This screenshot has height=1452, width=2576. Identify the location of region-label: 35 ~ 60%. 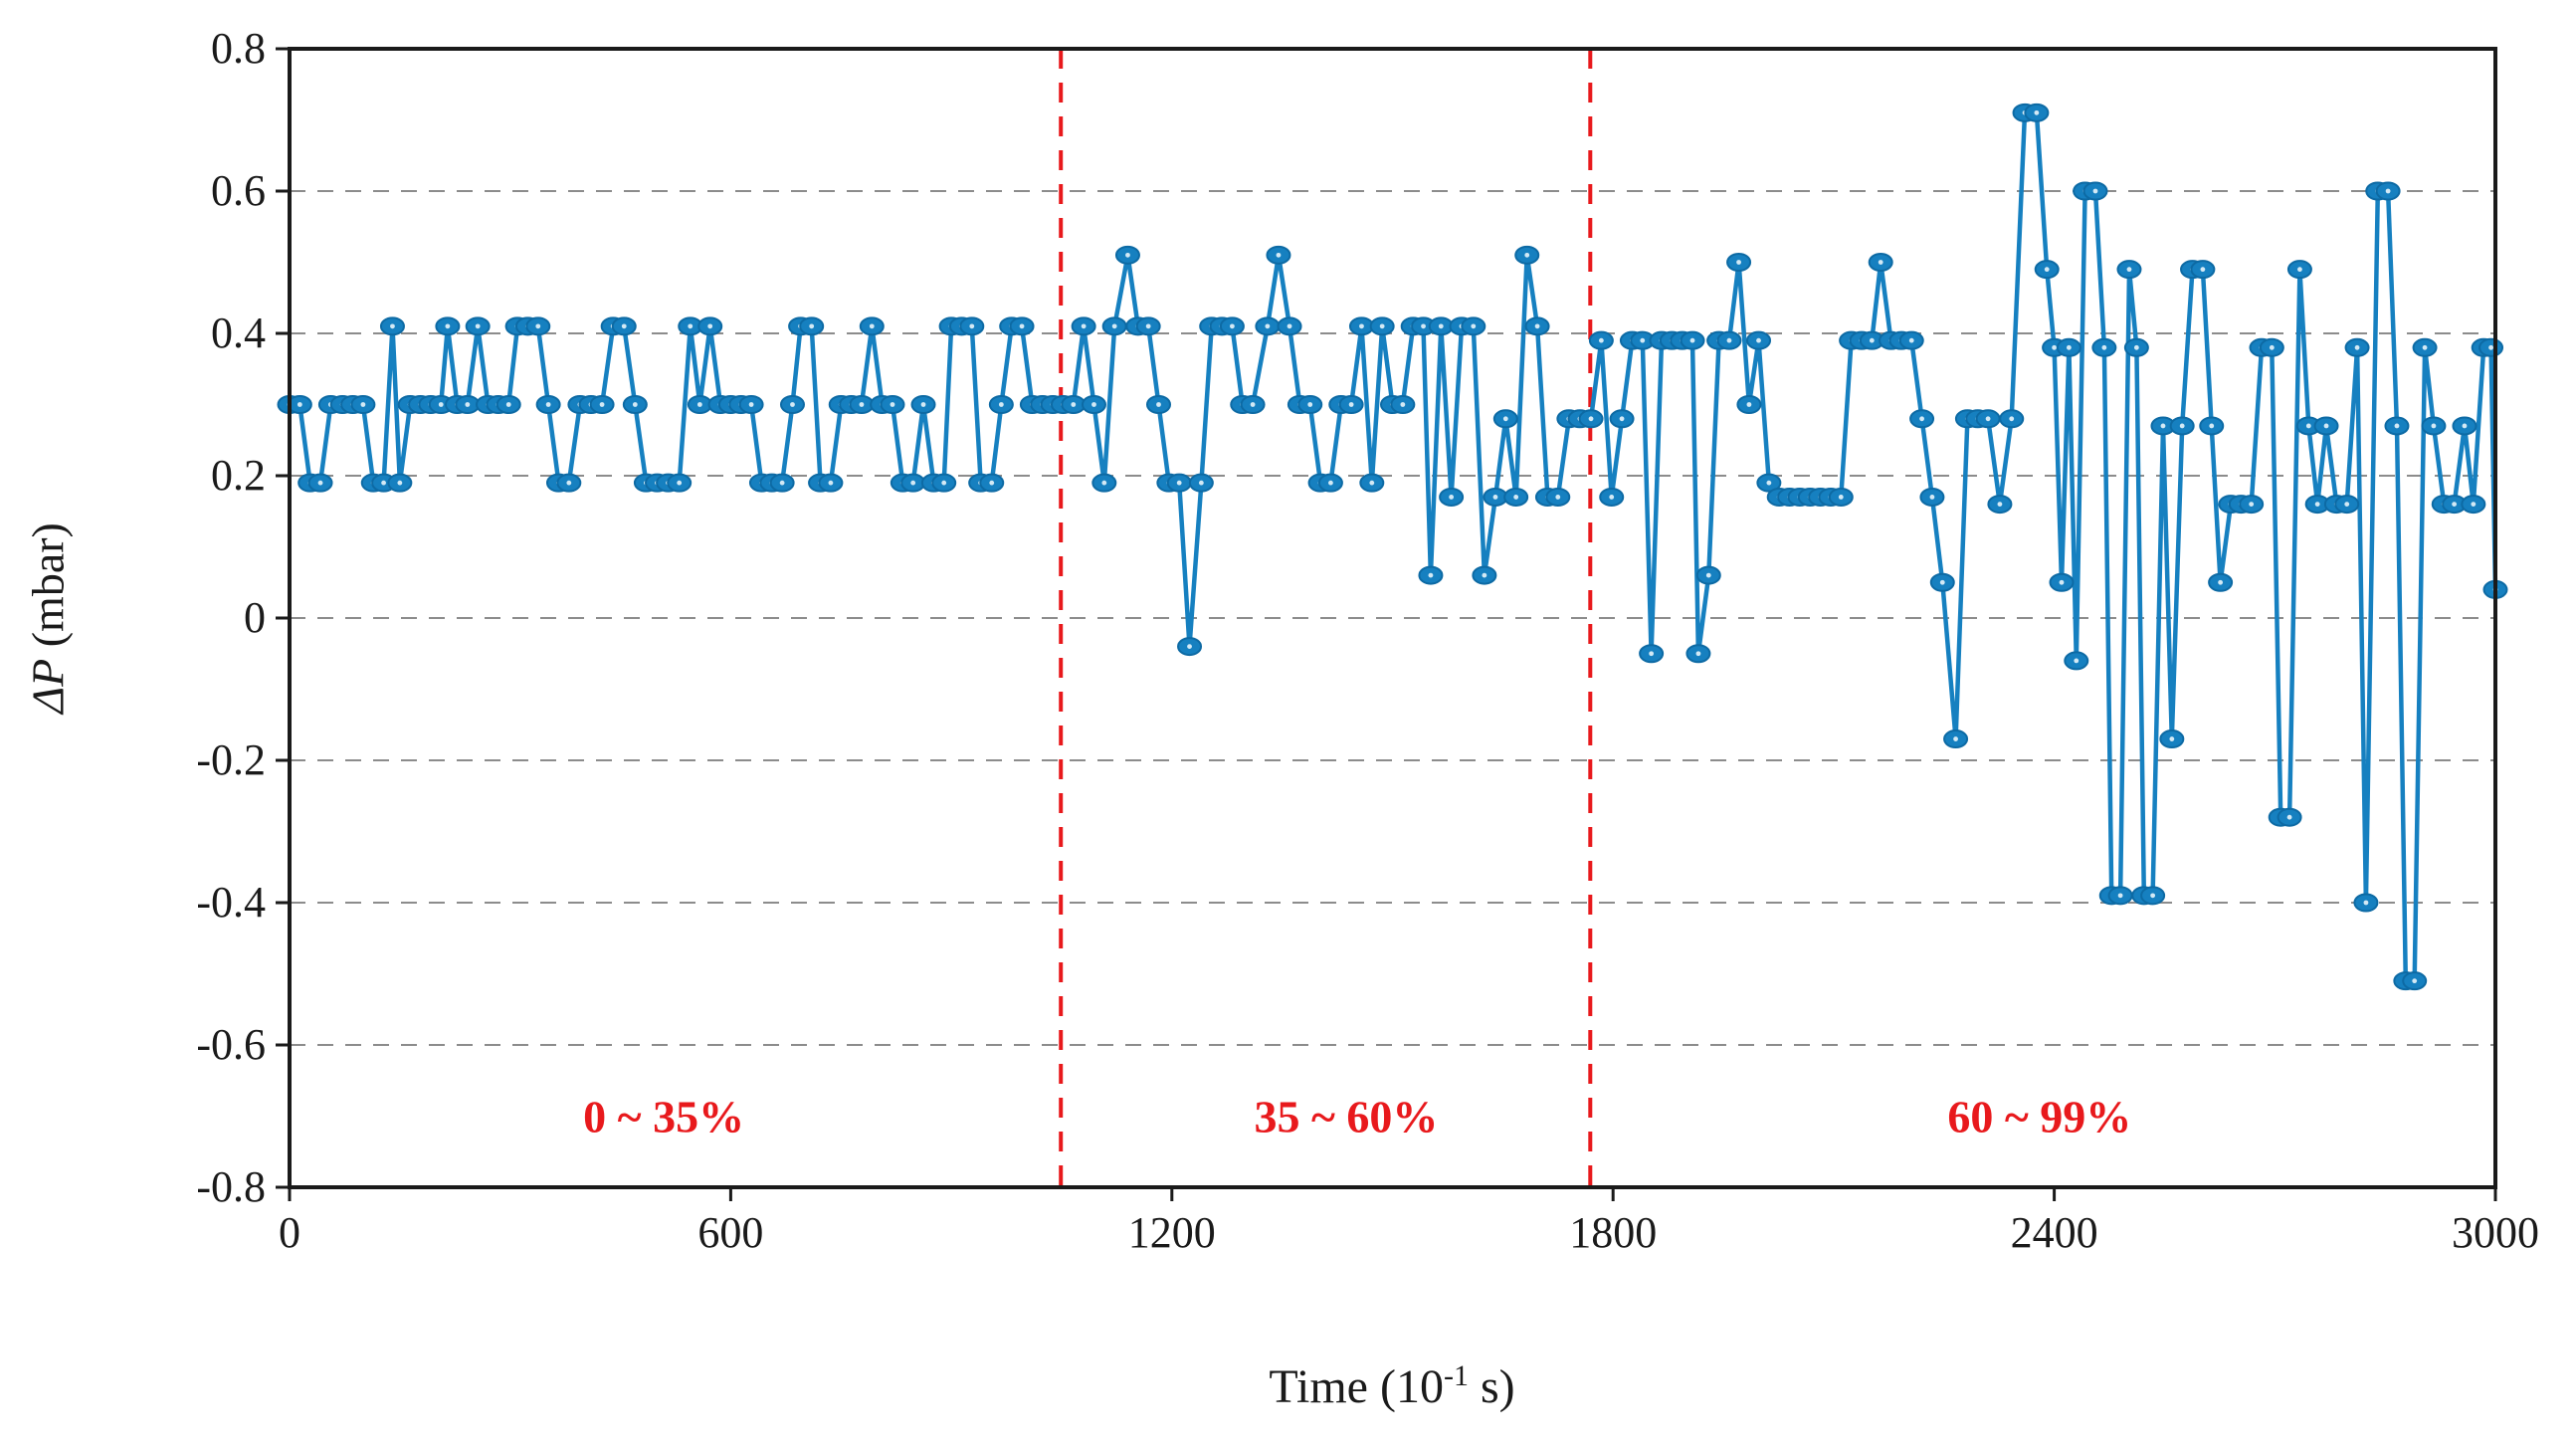
(1346, 1116).